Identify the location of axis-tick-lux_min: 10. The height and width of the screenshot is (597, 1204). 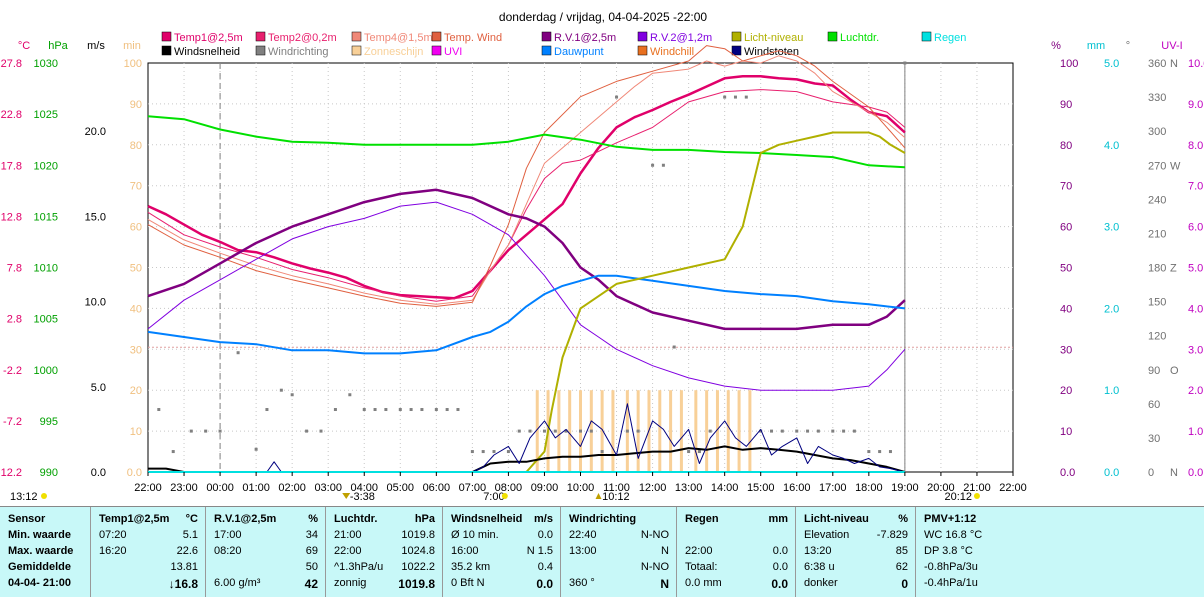
(136, 432).